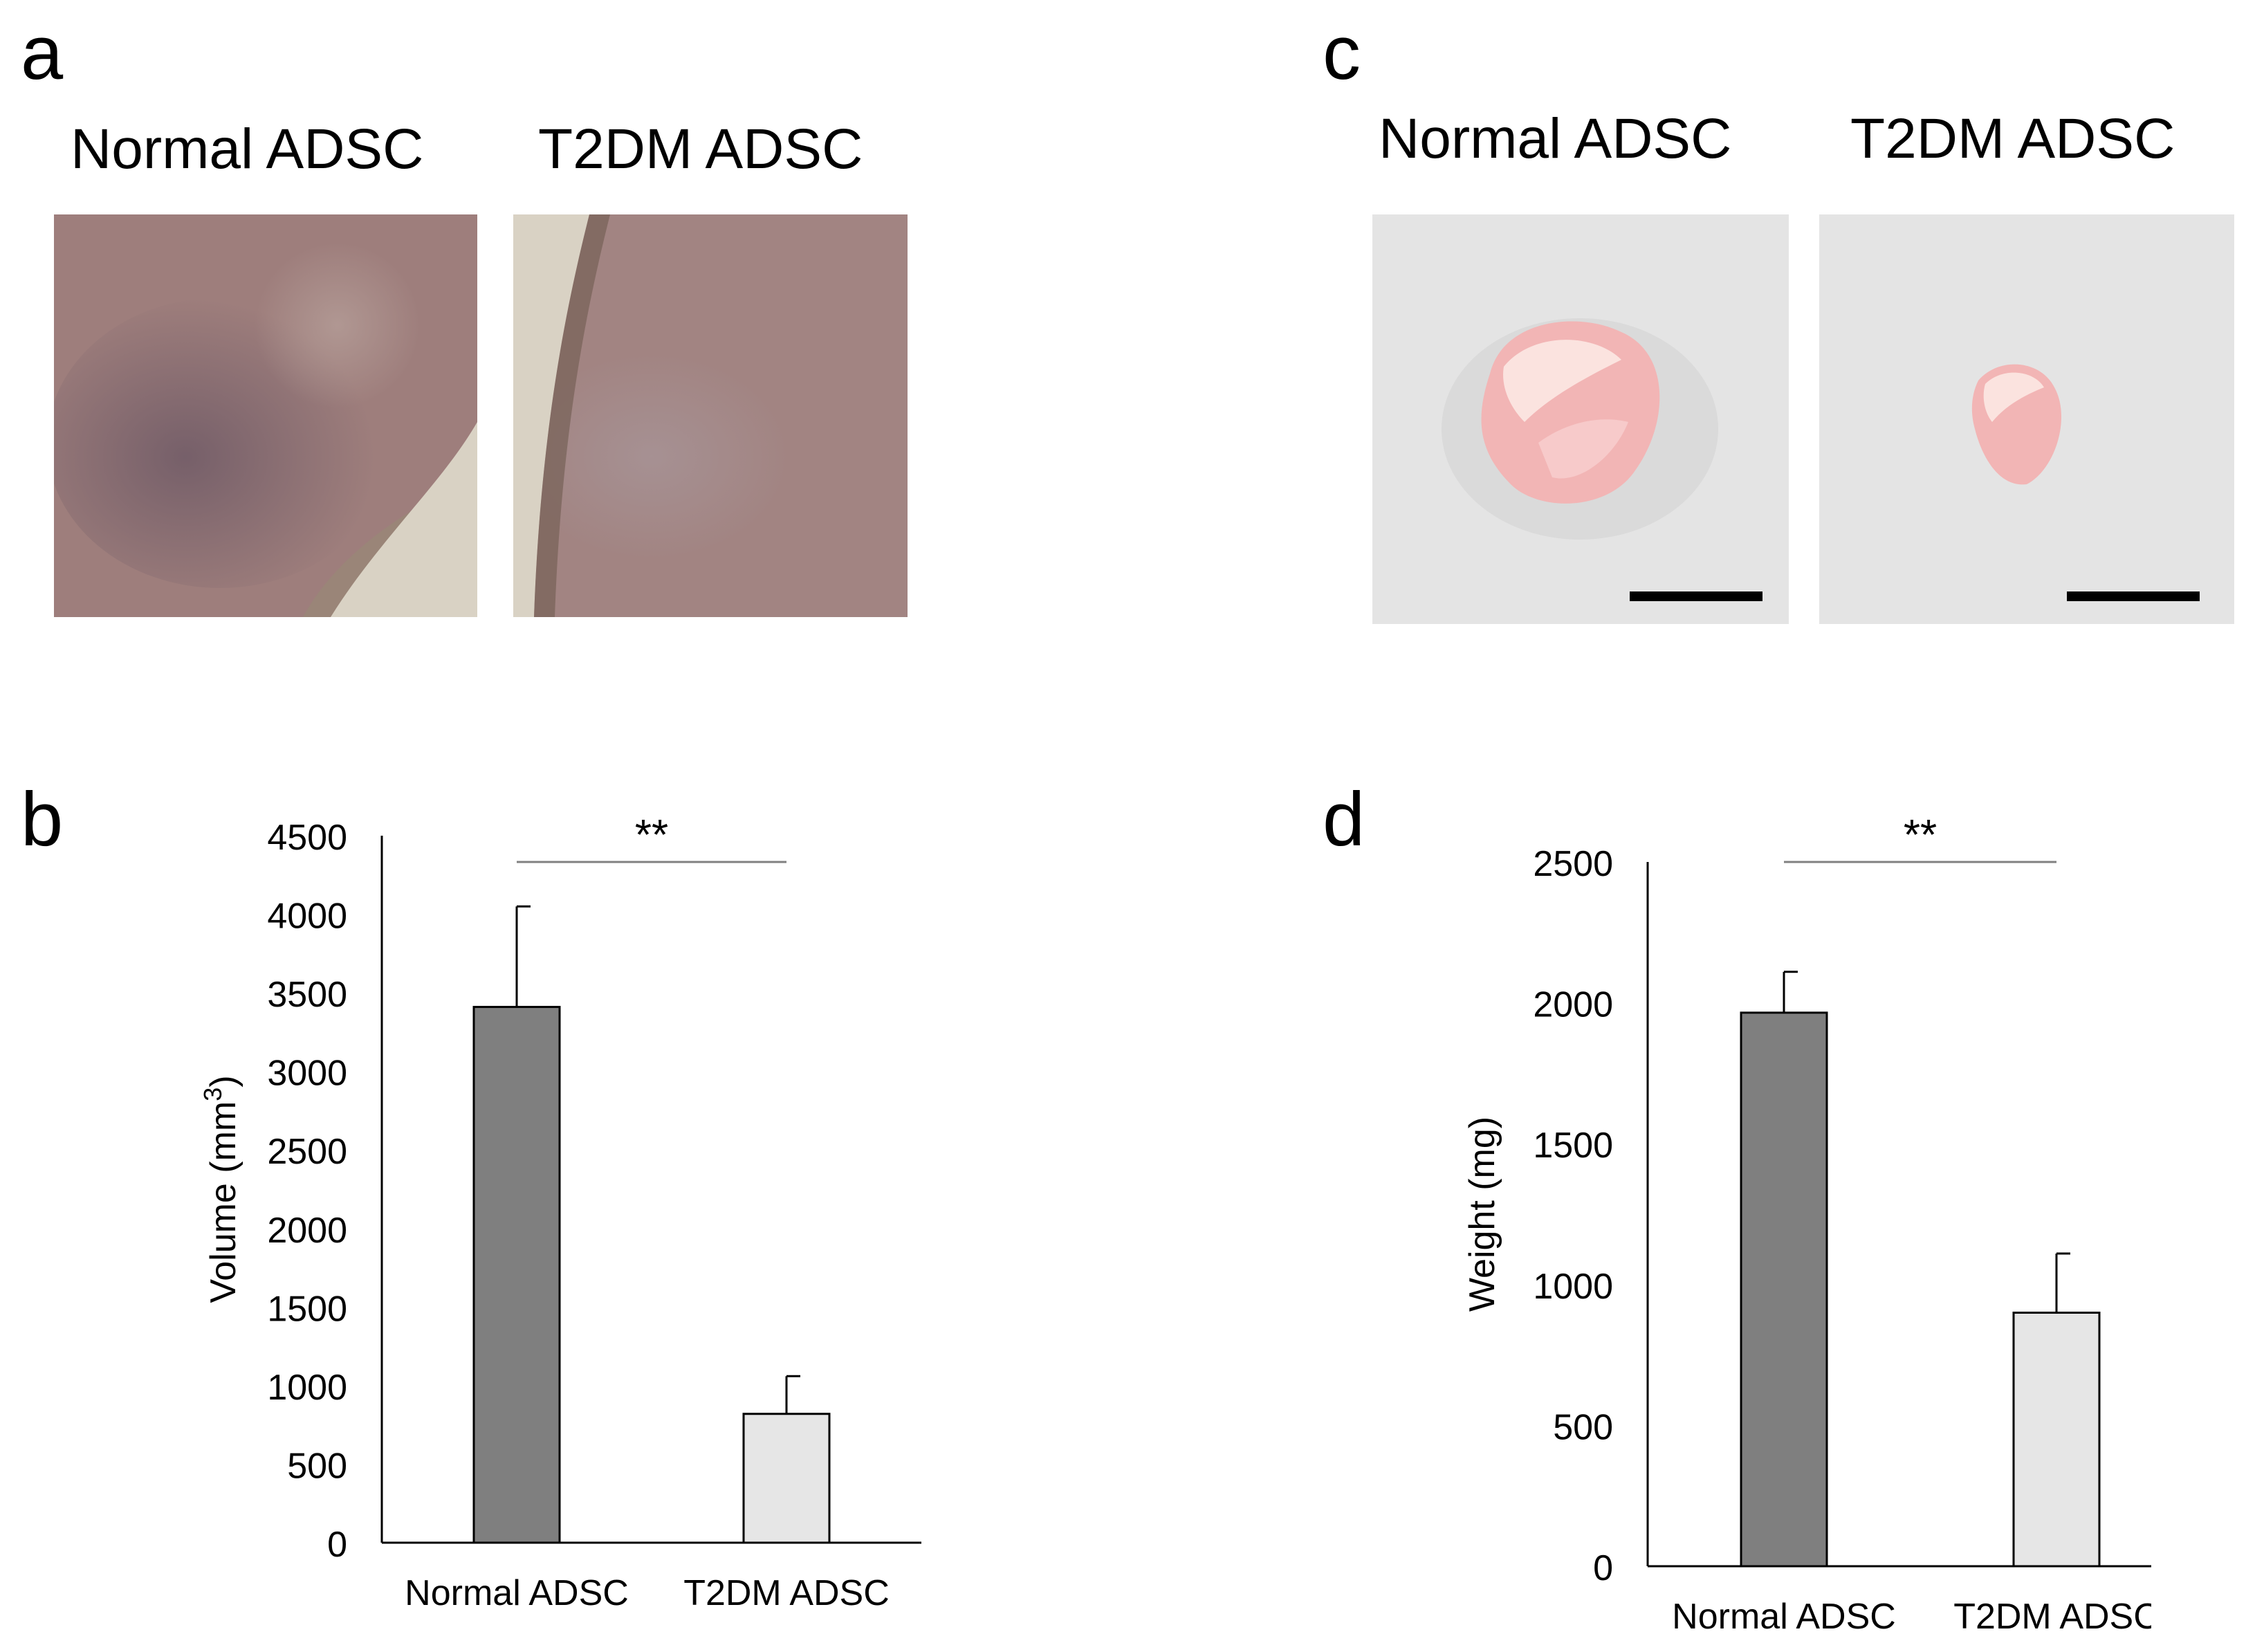 The height and width of the screenshot is (1652, 2255). Describe the element at coordinates (307, 1309) in the screenshot. I see `chart-b-y-tick-label: 1500` at that location.